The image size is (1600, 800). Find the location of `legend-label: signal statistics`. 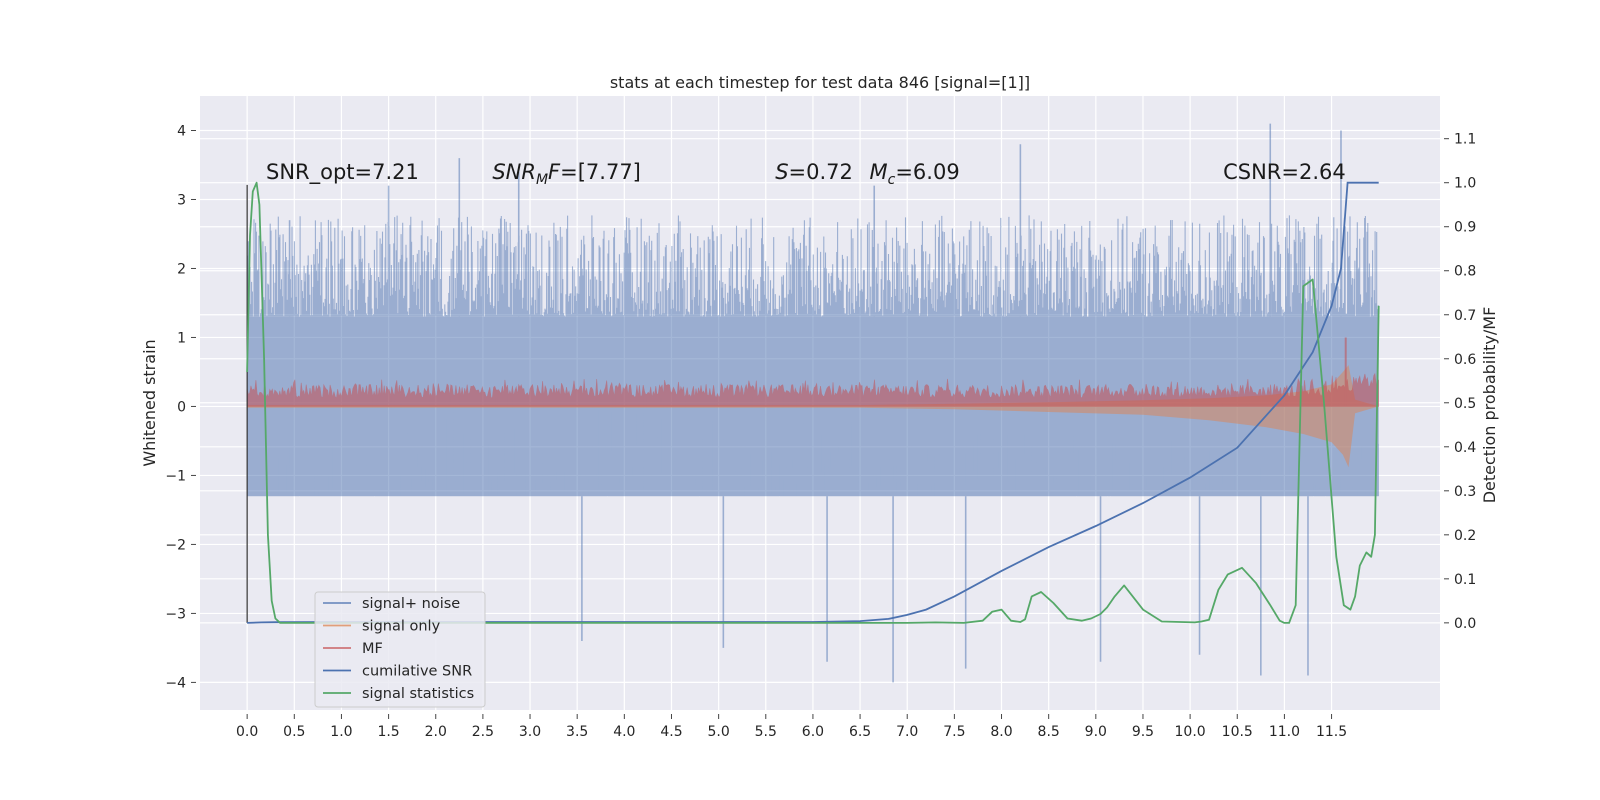

legend-label: signal statistics is located at coordinates (418, 694).